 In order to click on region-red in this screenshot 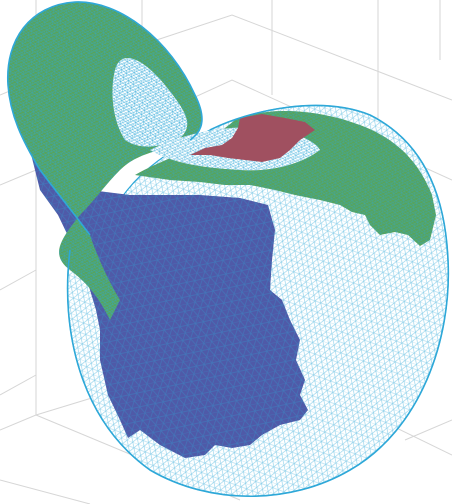, I will do `click(252, 138)`.